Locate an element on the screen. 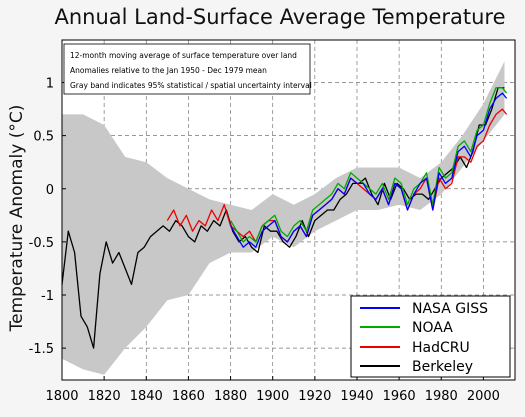  y-tick-label: -1 is located at coordinates (47, 296).